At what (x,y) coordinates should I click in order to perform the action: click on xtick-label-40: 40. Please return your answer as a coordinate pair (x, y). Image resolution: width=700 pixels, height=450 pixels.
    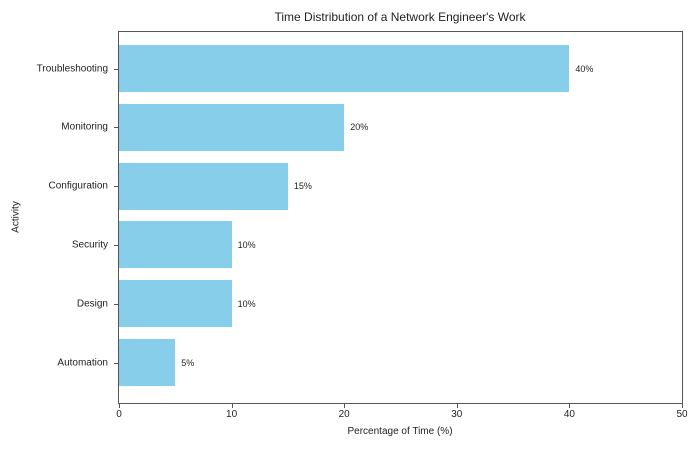
    Looking at the image, I should click on (569, 414).